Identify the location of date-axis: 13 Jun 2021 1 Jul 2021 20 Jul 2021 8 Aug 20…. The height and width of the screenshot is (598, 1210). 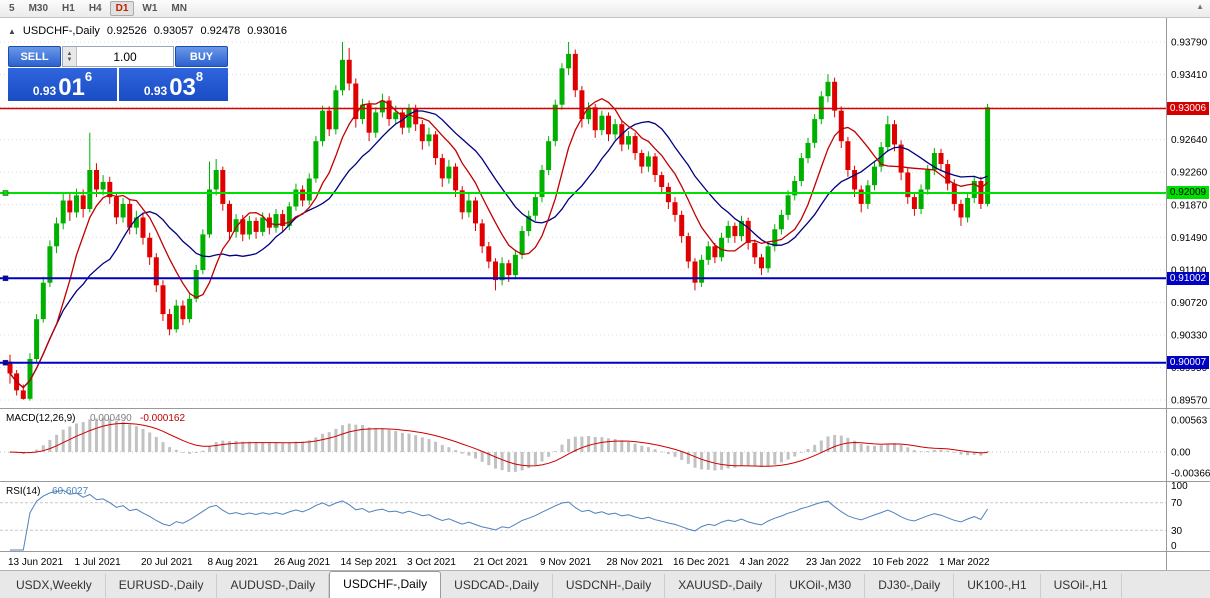
(499, 562).